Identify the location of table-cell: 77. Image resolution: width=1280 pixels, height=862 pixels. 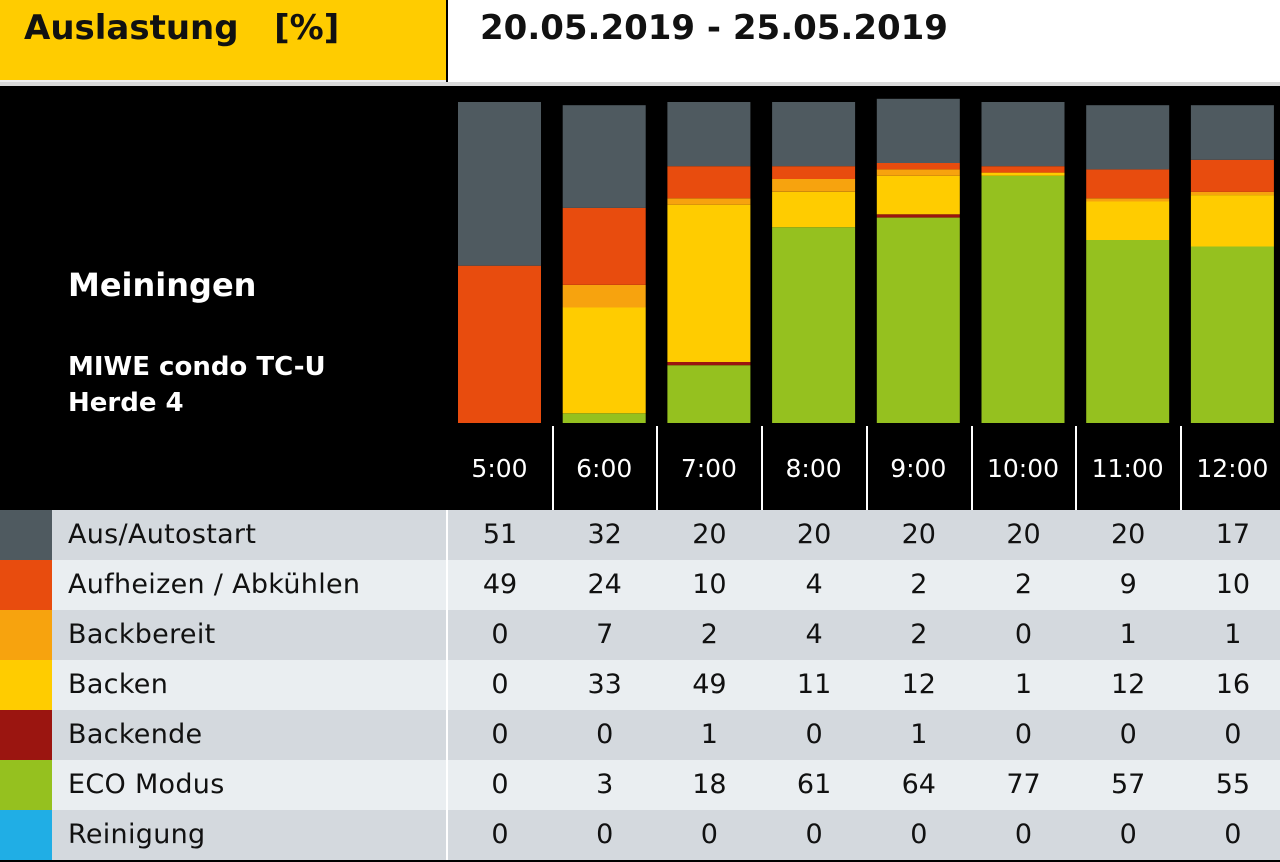
(1023, 784).